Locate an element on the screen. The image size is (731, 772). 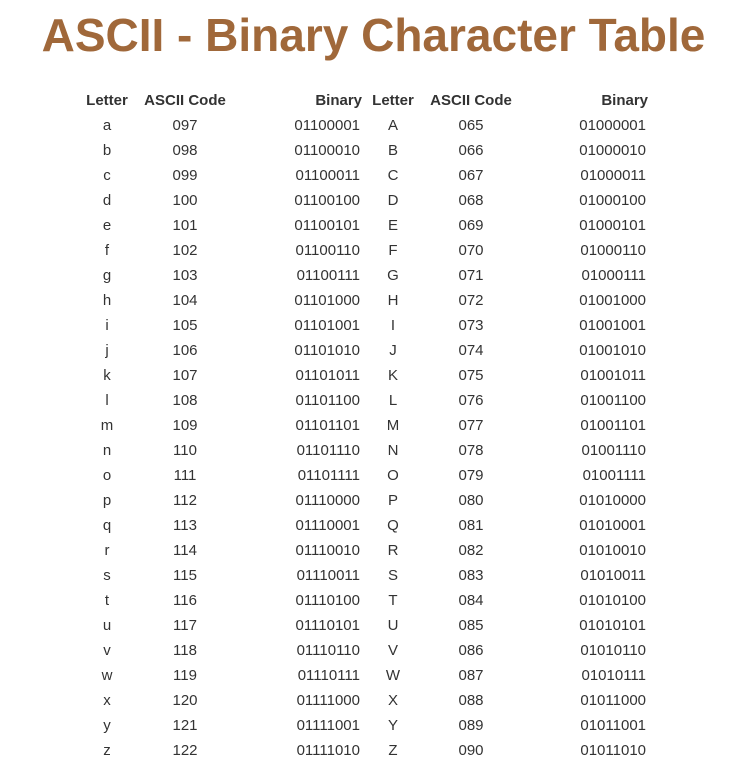
uppercase-letter-cell: O is located at coordinates (393, 475).